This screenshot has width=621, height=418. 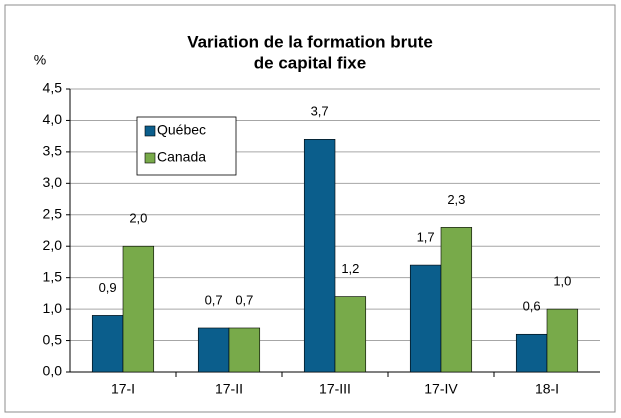 I want to click on y-tick-label: 4,5, so click(x=53, y=88).